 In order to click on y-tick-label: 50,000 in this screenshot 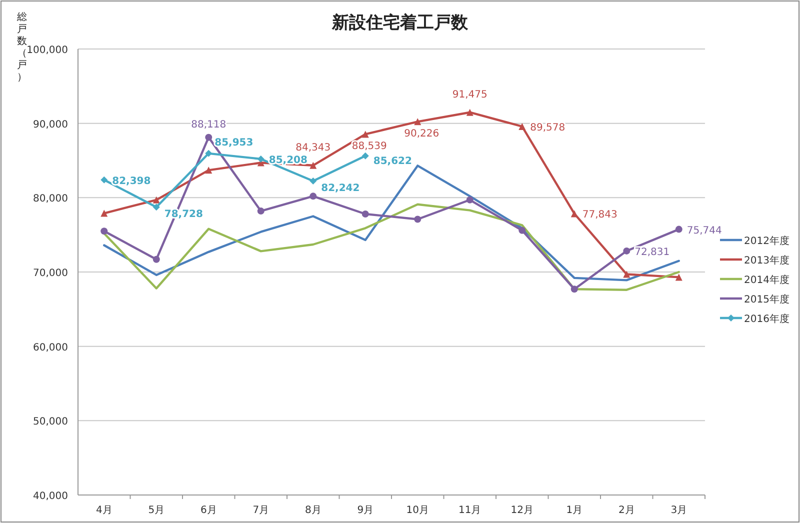, I will do `click(50, 422)`.